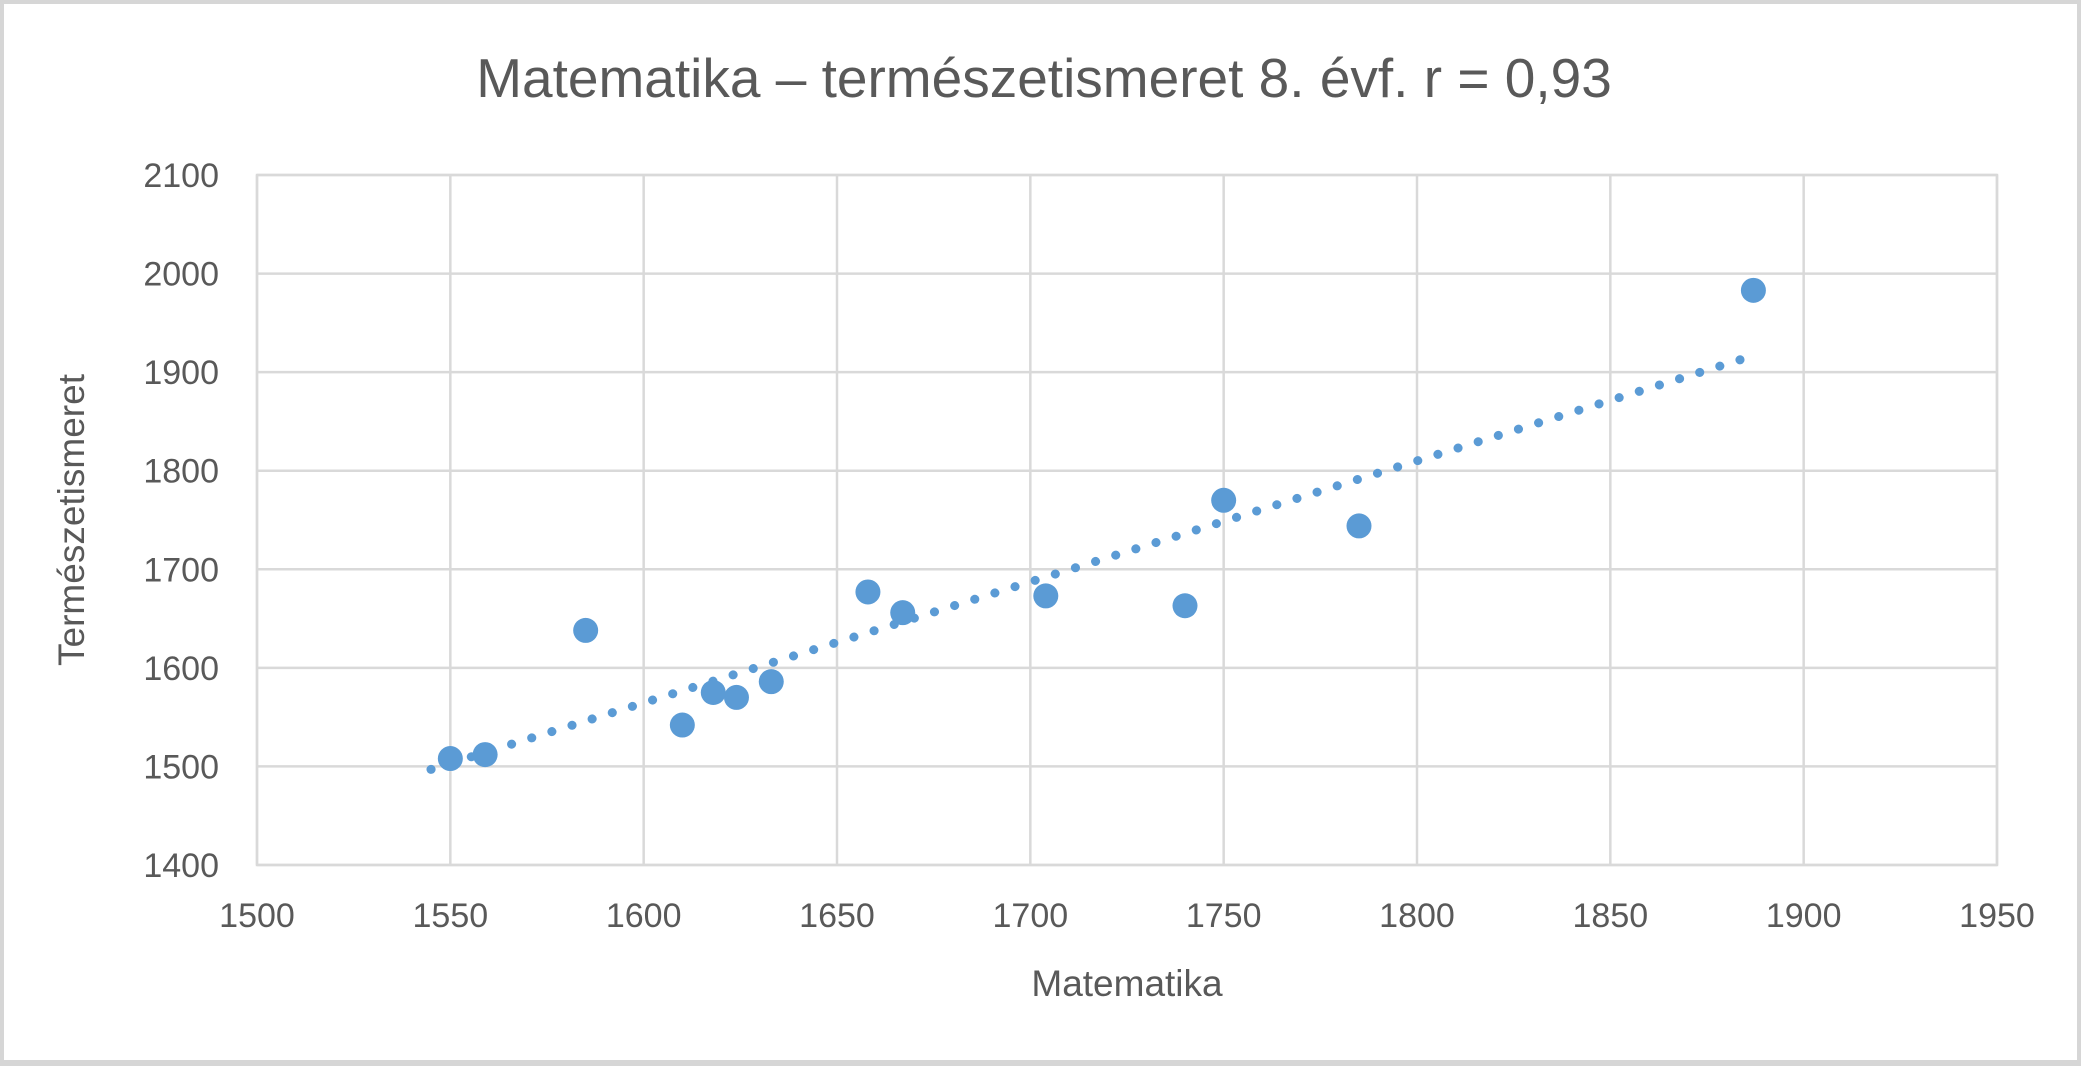 Image resolution: width=2081 pixels, height=1066 pixels. What do you see at coordinates (181, 669) in the screenshot?
I see `y-tick-label: 1600` at bounding box center [181, 669].